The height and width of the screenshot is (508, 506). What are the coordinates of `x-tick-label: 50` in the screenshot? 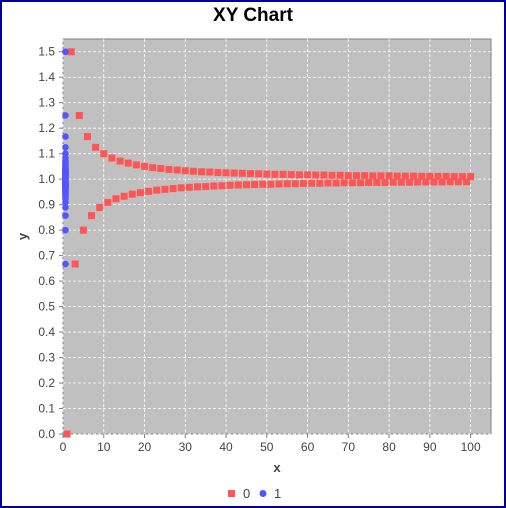 It's located at (267, 447).